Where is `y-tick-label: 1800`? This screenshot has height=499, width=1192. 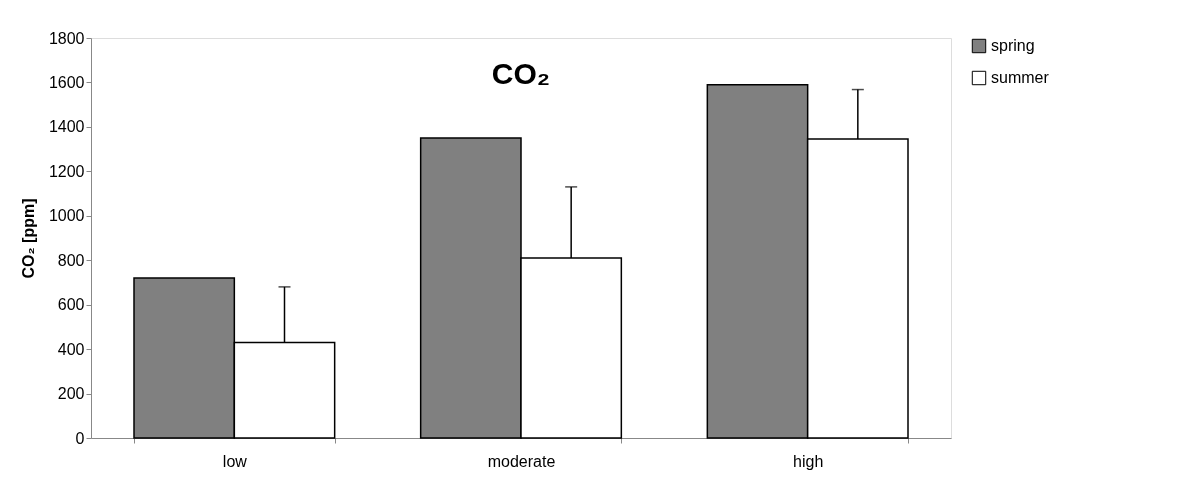
y-tick-label: 1800 is located at coordinates (66, 38).